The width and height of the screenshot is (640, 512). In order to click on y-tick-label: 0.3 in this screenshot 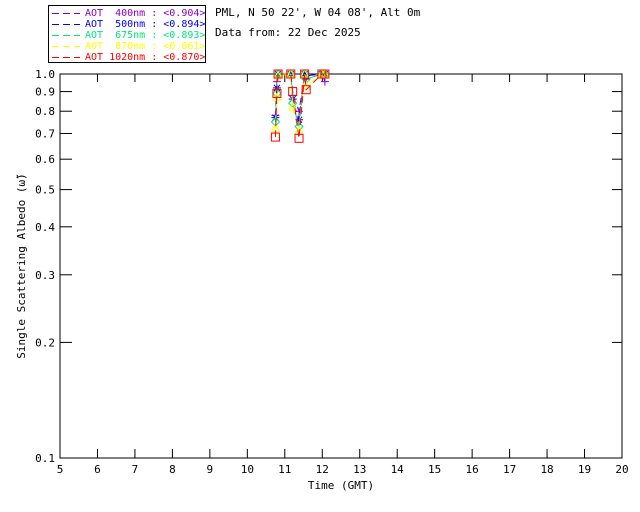, I will do `click(45, 275)`.